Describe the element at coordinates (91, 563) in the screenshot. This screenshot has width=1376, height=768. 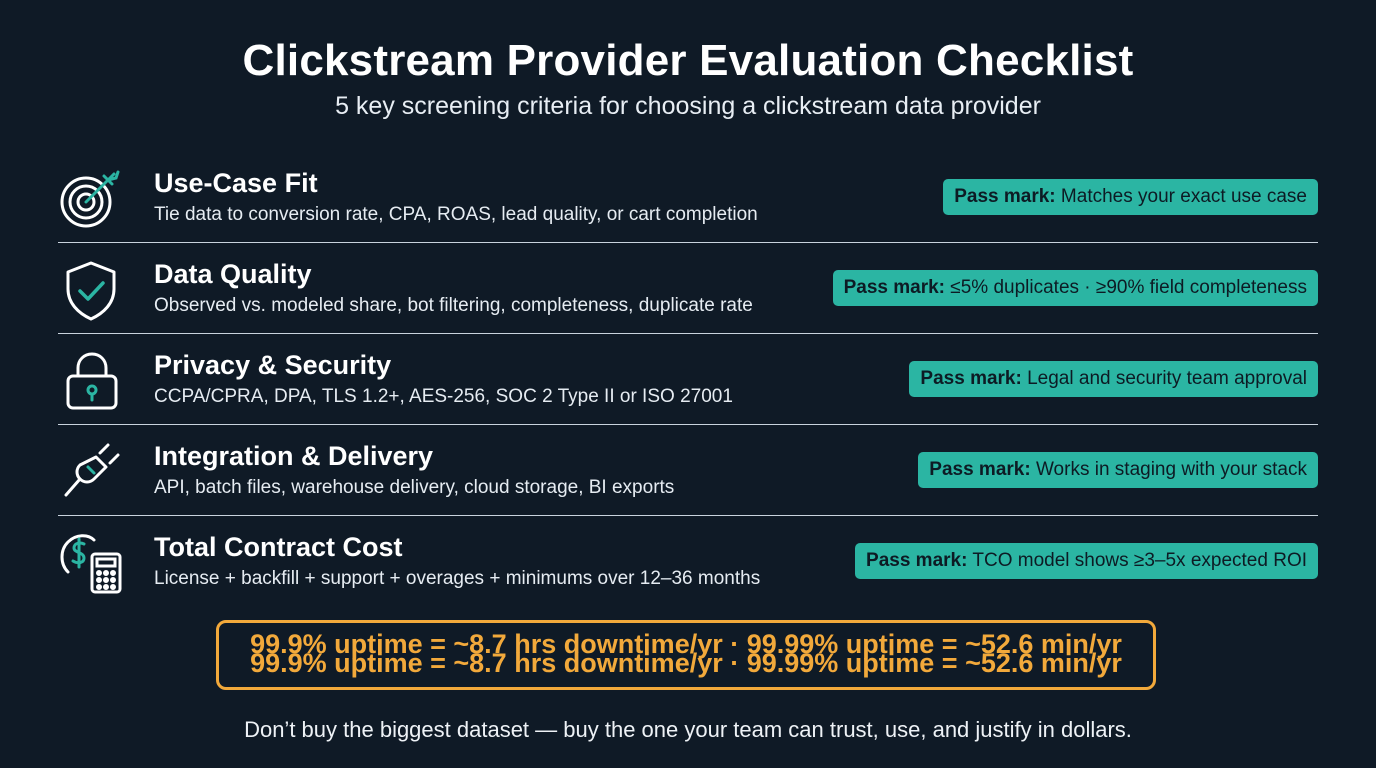
I see `dollar-calculator-icon` at that location.